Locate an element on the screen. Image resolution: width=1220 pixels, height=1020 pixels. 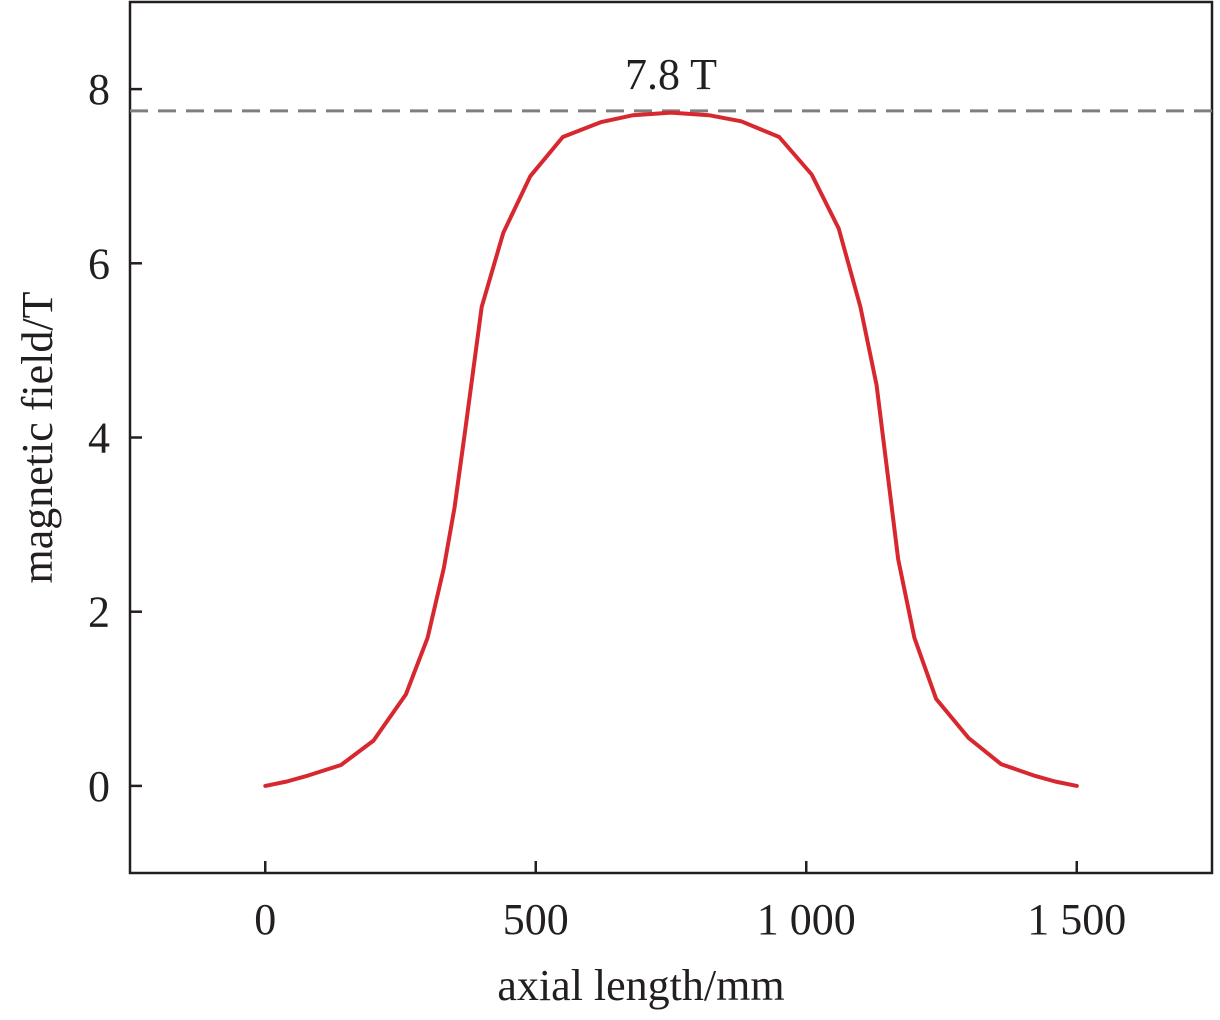
x-axis-ticks: 0 500 1 000 1 500 is located at coordinates (690, 902).